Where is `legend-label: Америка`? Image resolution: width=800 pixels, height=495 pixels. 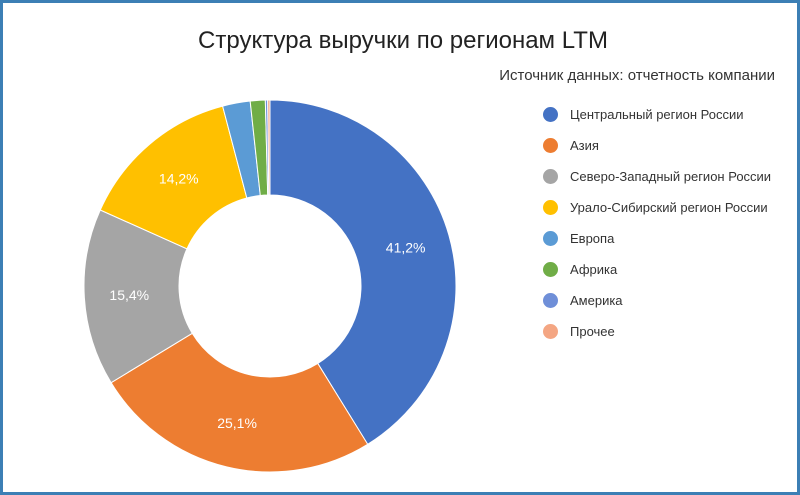
legend-label: Америка is located at coordinates (596, 300).